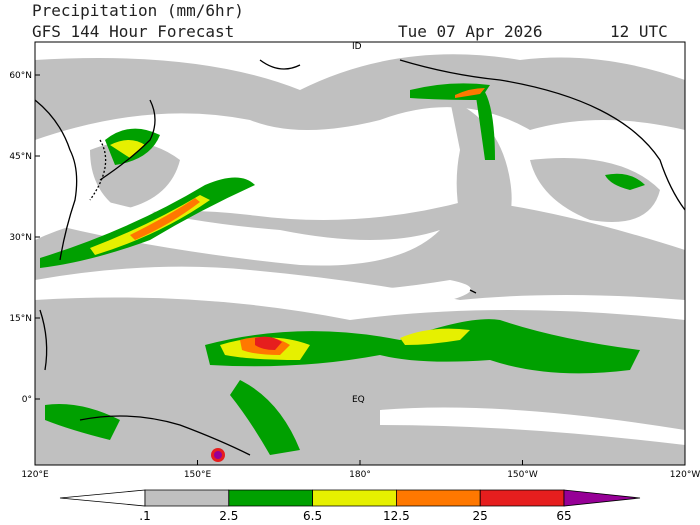  What do you see at coordinates (198, 475) in the screenshot?
I see `lon-label: 150°E` at bounding box center [198, 475].